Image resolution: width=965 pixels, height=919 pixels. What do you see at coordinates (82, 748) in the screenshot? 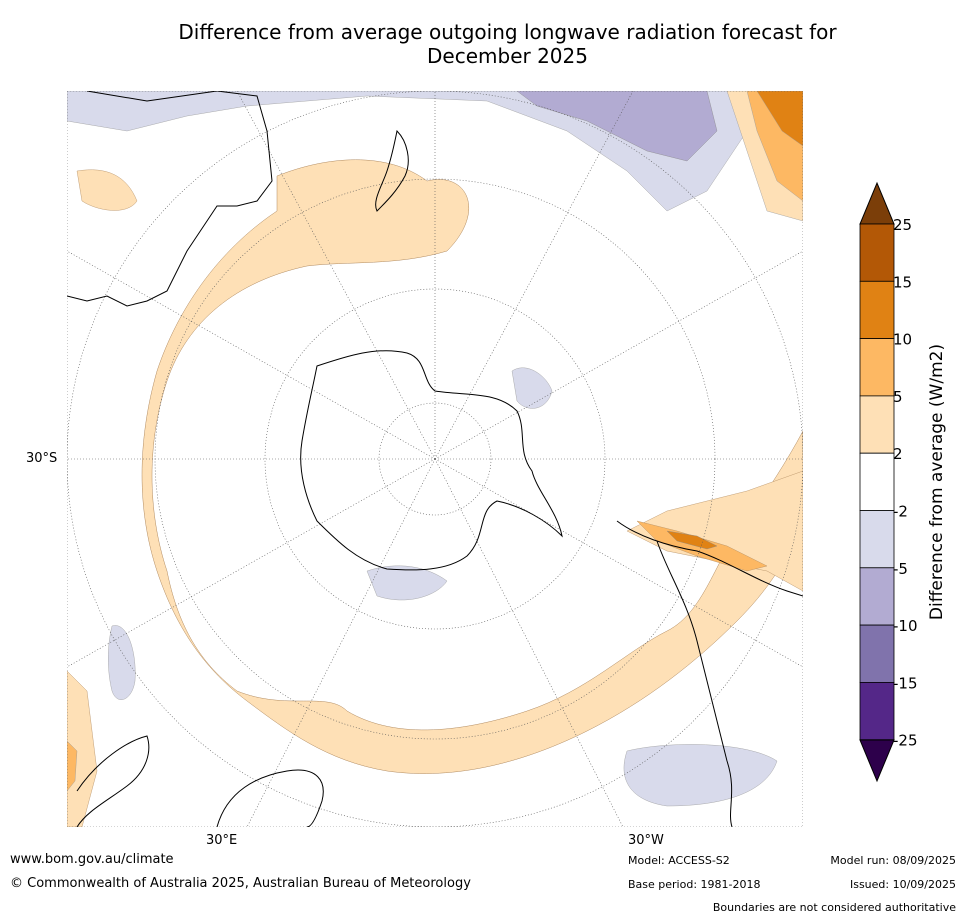
I see `anomaly-pos-left` at bounding box center [82, 748].